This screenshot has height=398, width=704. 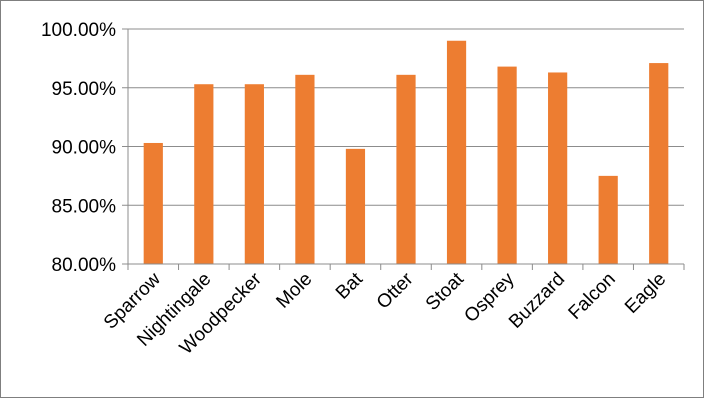 I want to click on bar-mole, so click(x=305, y=169).